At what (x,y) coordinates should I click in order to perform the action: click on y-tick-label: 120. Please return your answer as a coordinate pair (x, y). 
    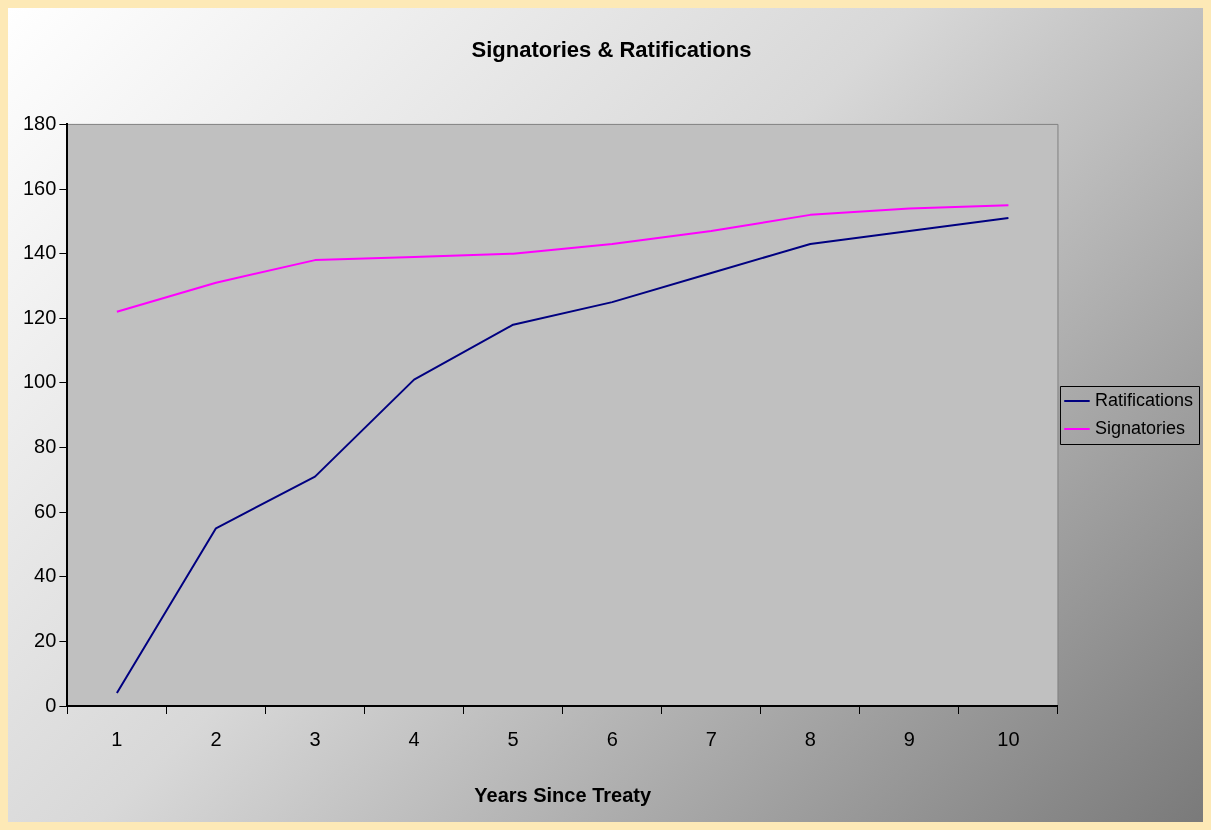
    Looking at the image, I should click on (39, 316).